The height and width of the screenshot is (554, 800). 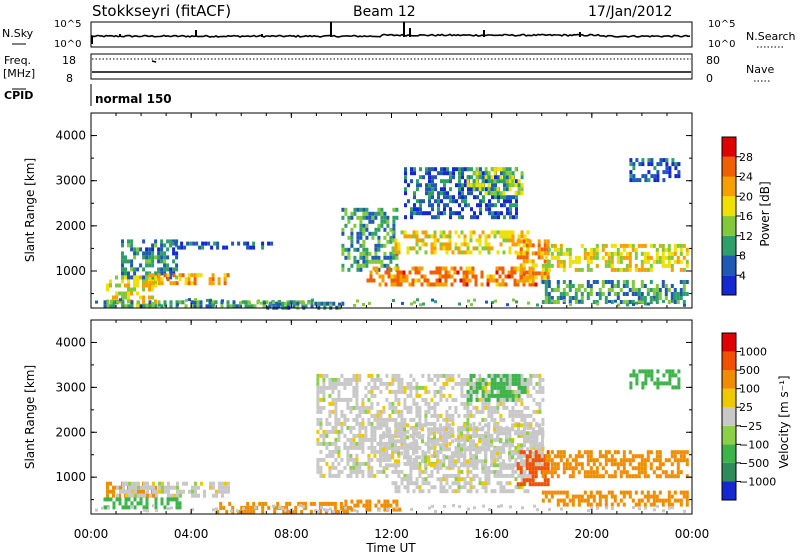 What do you see at coordinates (729, 265) in the screenshot?
I see `colorbar-swatch` at bounding box center [729, 265].